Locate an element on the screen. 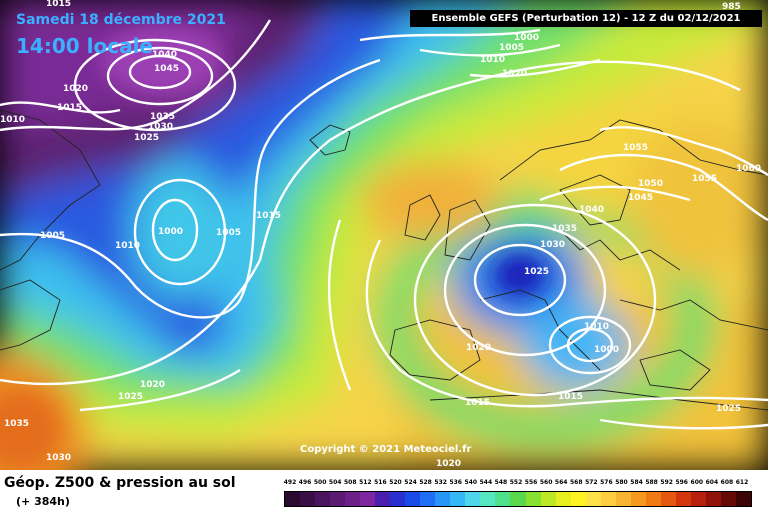 This screenshot has height=512, width=768. scale-label: 576 is located at coordinates (606, 482).